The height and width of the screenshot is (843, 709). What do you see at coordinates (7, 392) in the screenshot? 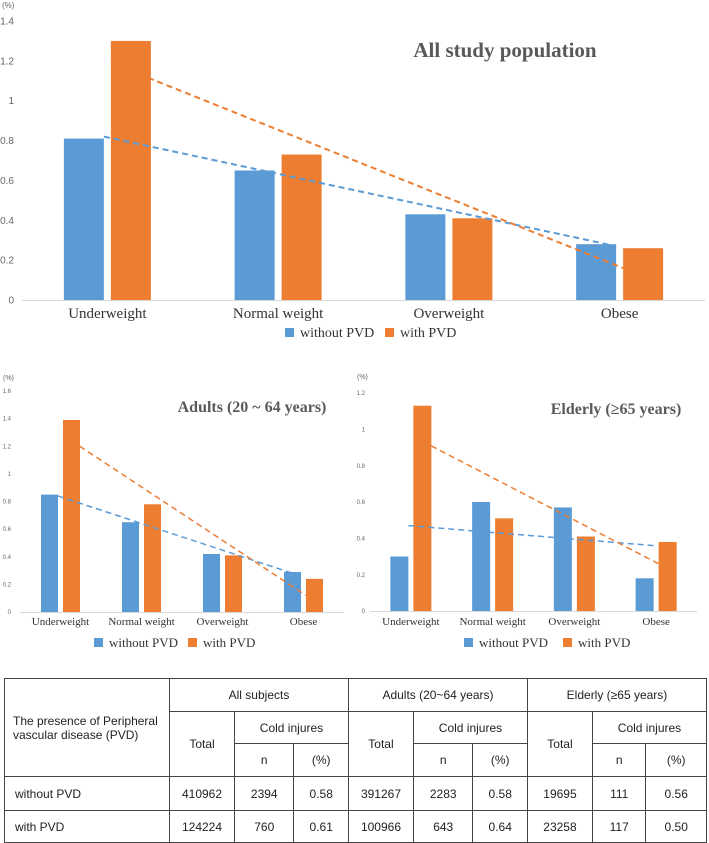
I see `y-tick-label: 1.6` at bounding box center [7, 392].